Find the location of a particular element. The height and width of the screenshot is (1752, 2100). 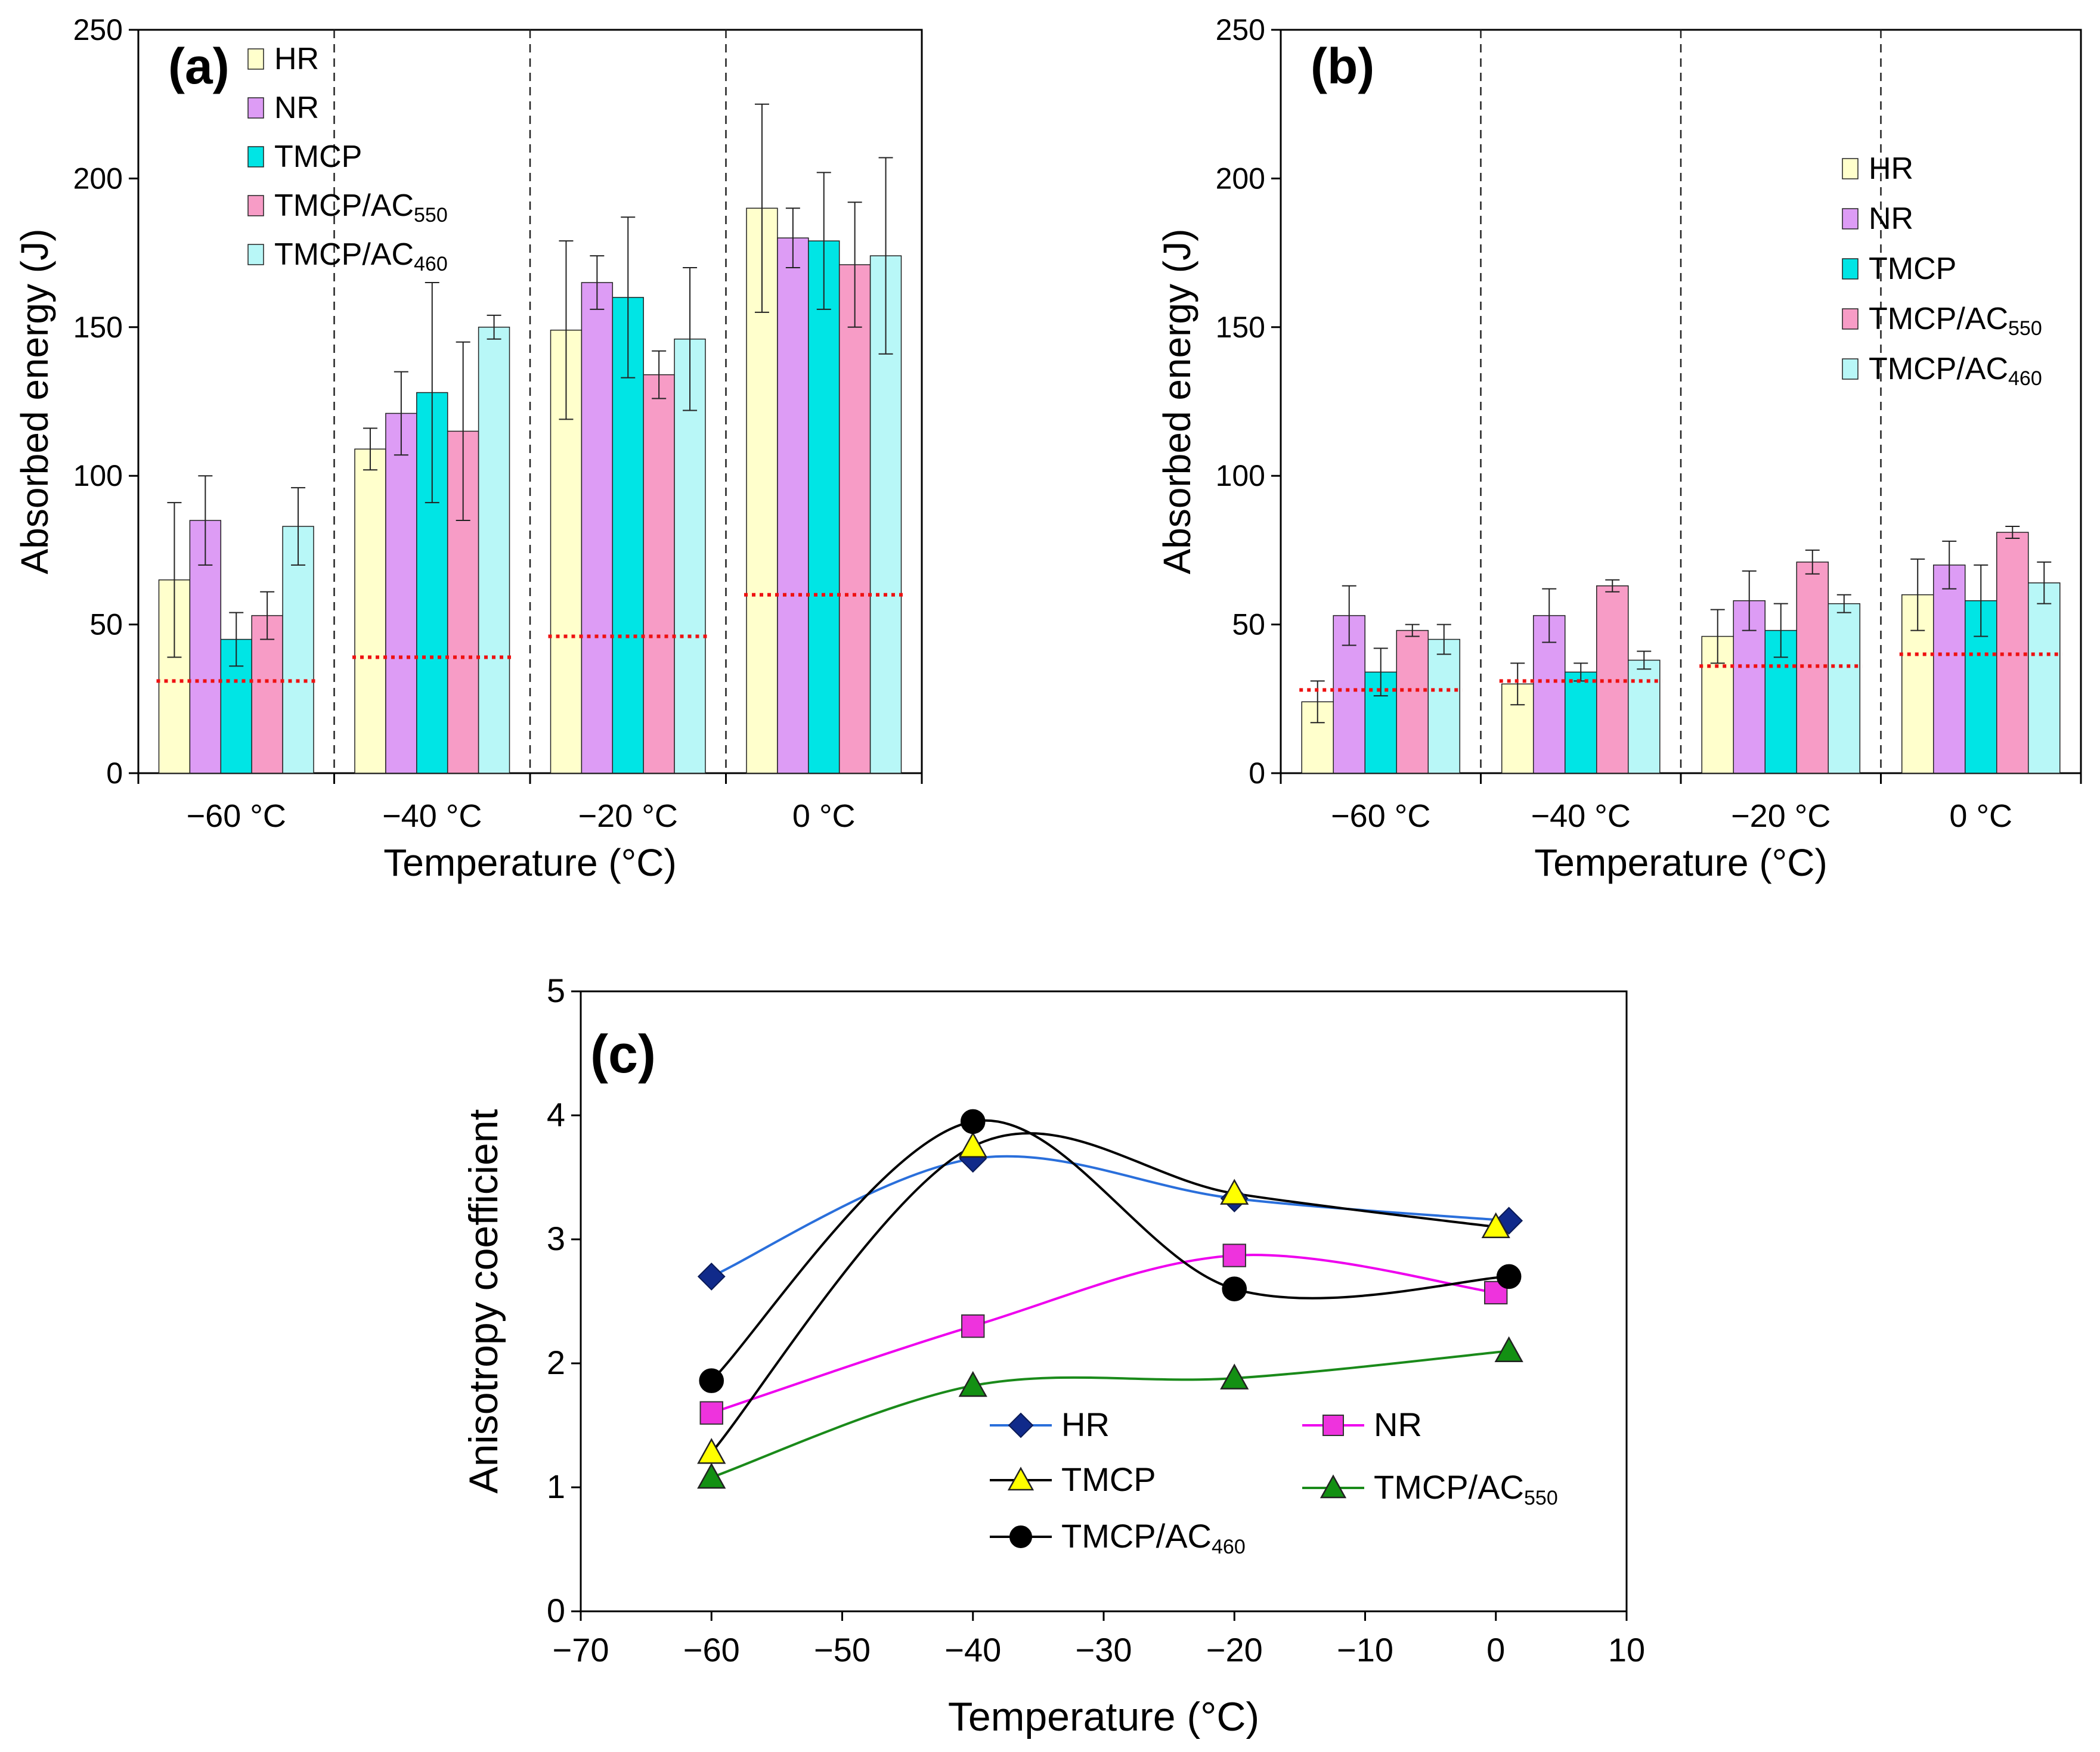

x-tick-label: −70 is located at coordinates (581, 1650).